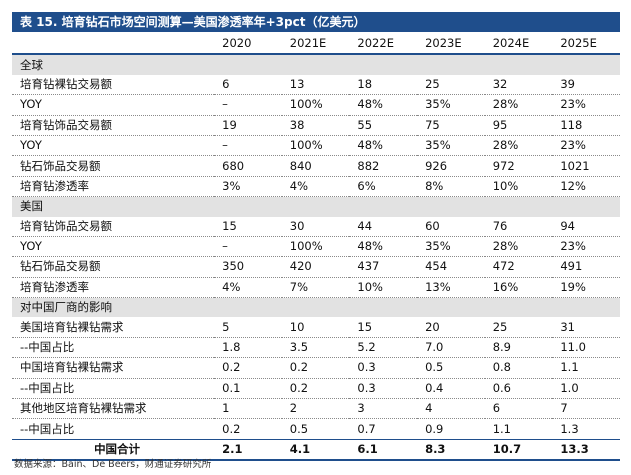 The height and width of the screenshot is (475, 631). Describe the element at coordinates (586, 288) in the screenshot. I see `value-cell: 19%` at that location.